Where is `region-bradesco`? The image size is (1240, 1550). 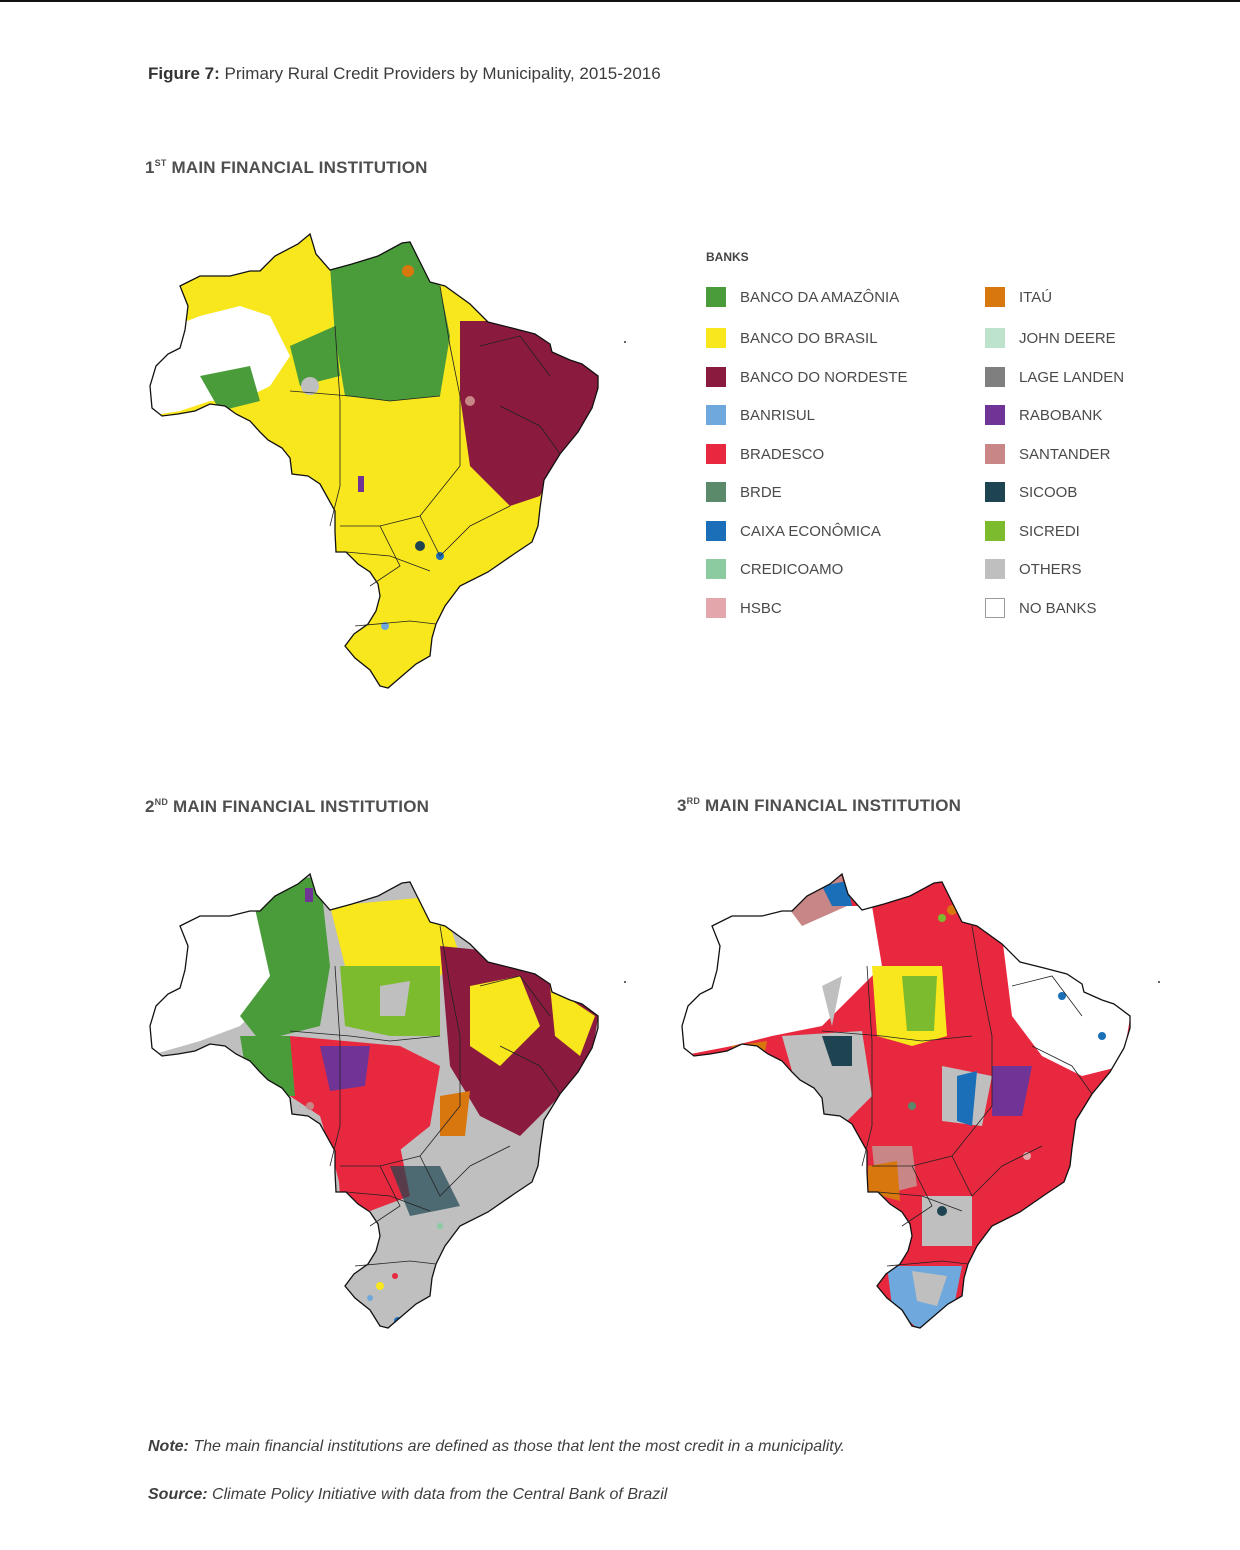
region-bradesco is located at coordinates (373, 1173).